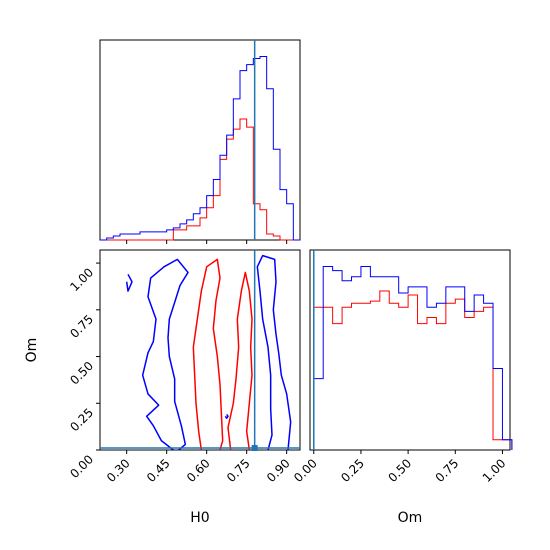  What do you see at coordinates (254, 448) in the screenshot?
I see `truth-marker` at bounding box center [254, 448].